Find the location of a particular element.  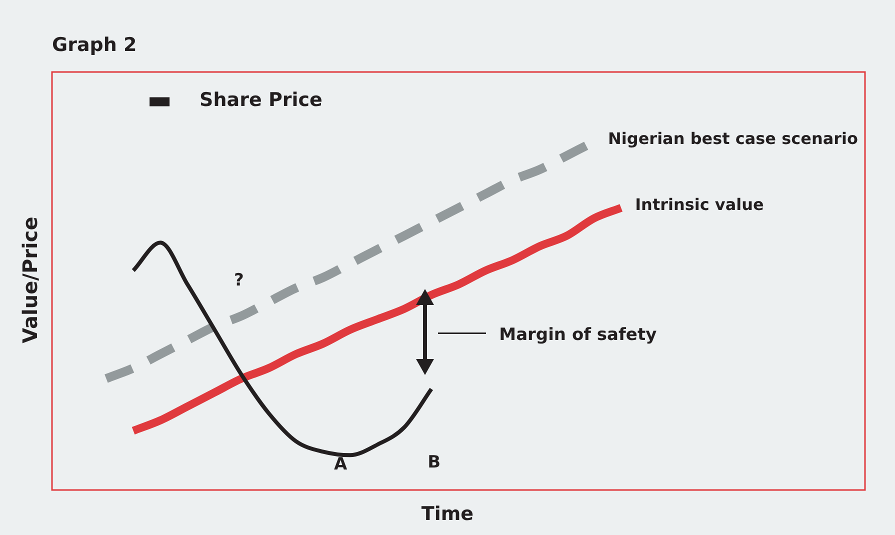

annotation: ? is located at coordinates (239, 280).